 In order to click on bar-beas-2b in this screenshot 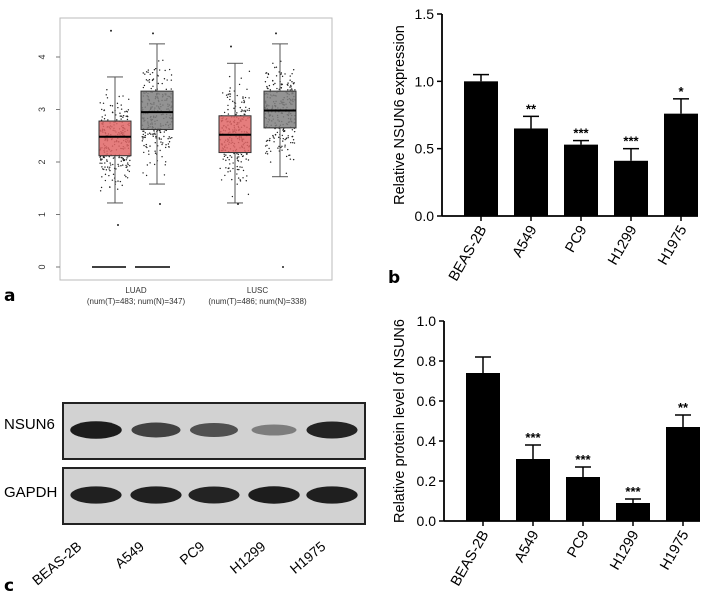, I will do `click(481, 148)`.